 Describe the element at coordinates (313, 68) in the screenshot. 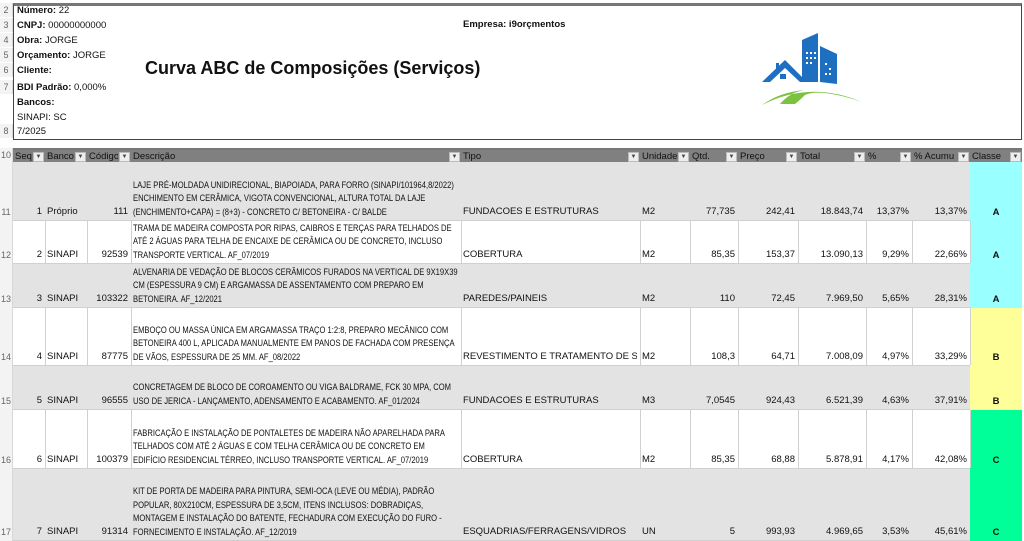

I see `page-title: Curva ABC de Composições (Serviços)` at that location.